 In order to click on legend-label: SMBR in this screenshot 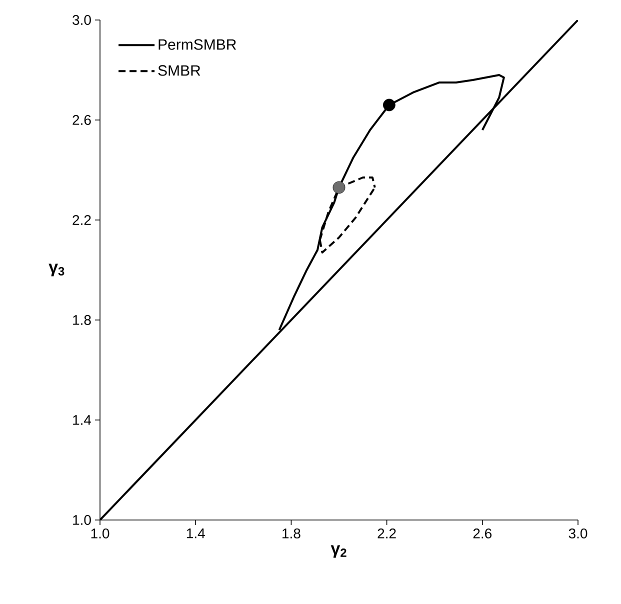, I will do `click(179, 70)`.